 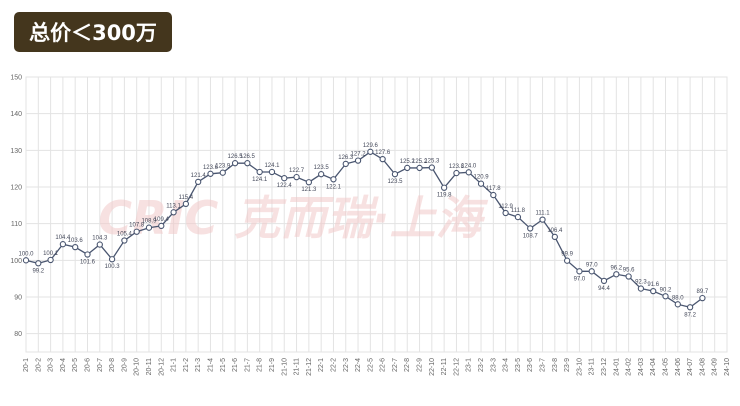 I want to click on x-tick-label: 24-01, so click(x=616, y=367).